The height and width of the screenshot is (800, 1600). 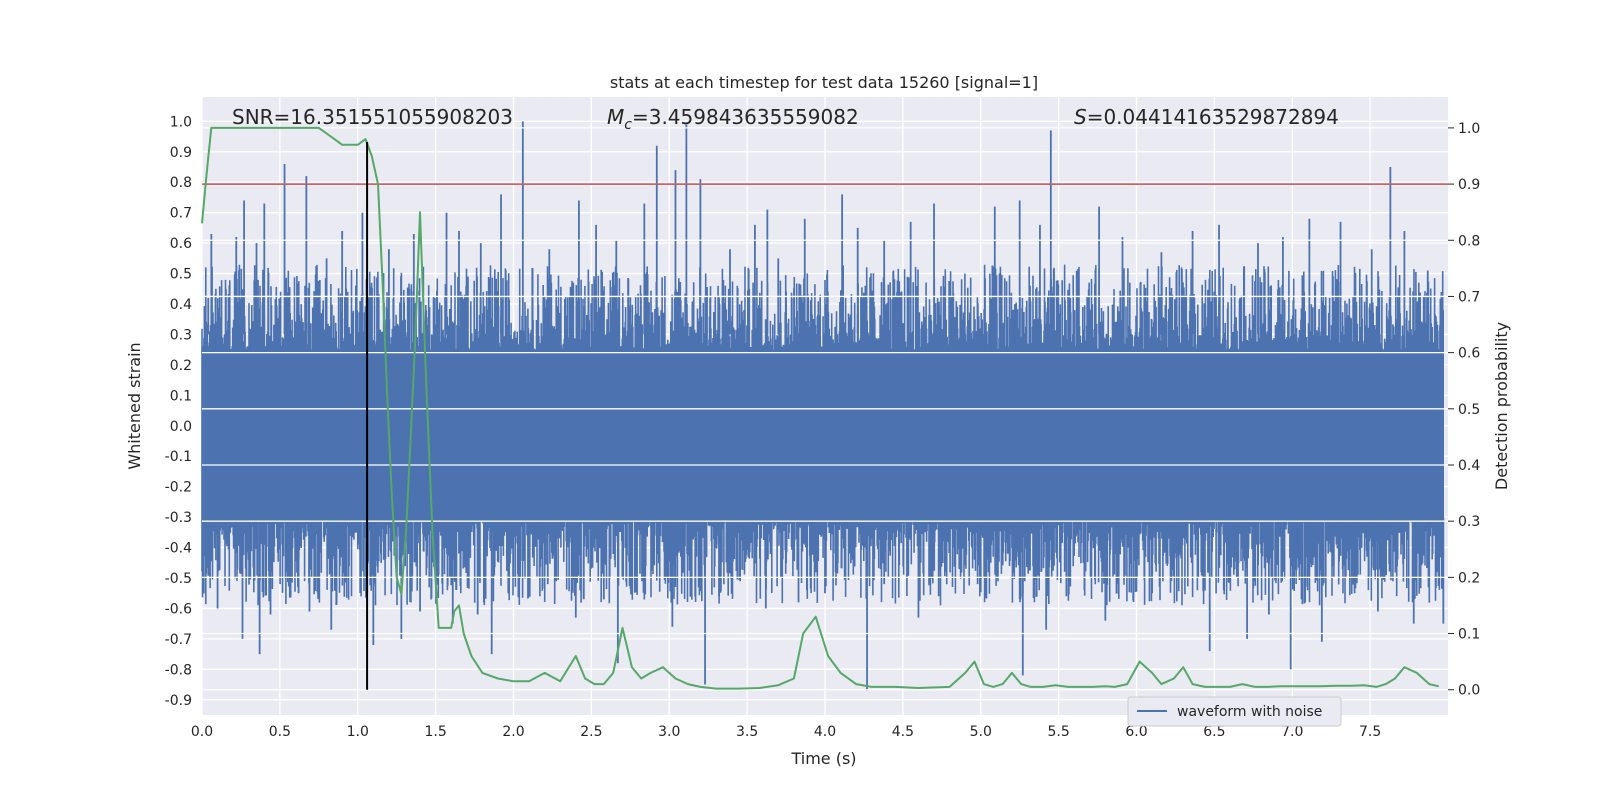 I want to click on y-tick-label: -0.6, so click(x=178, y=609).